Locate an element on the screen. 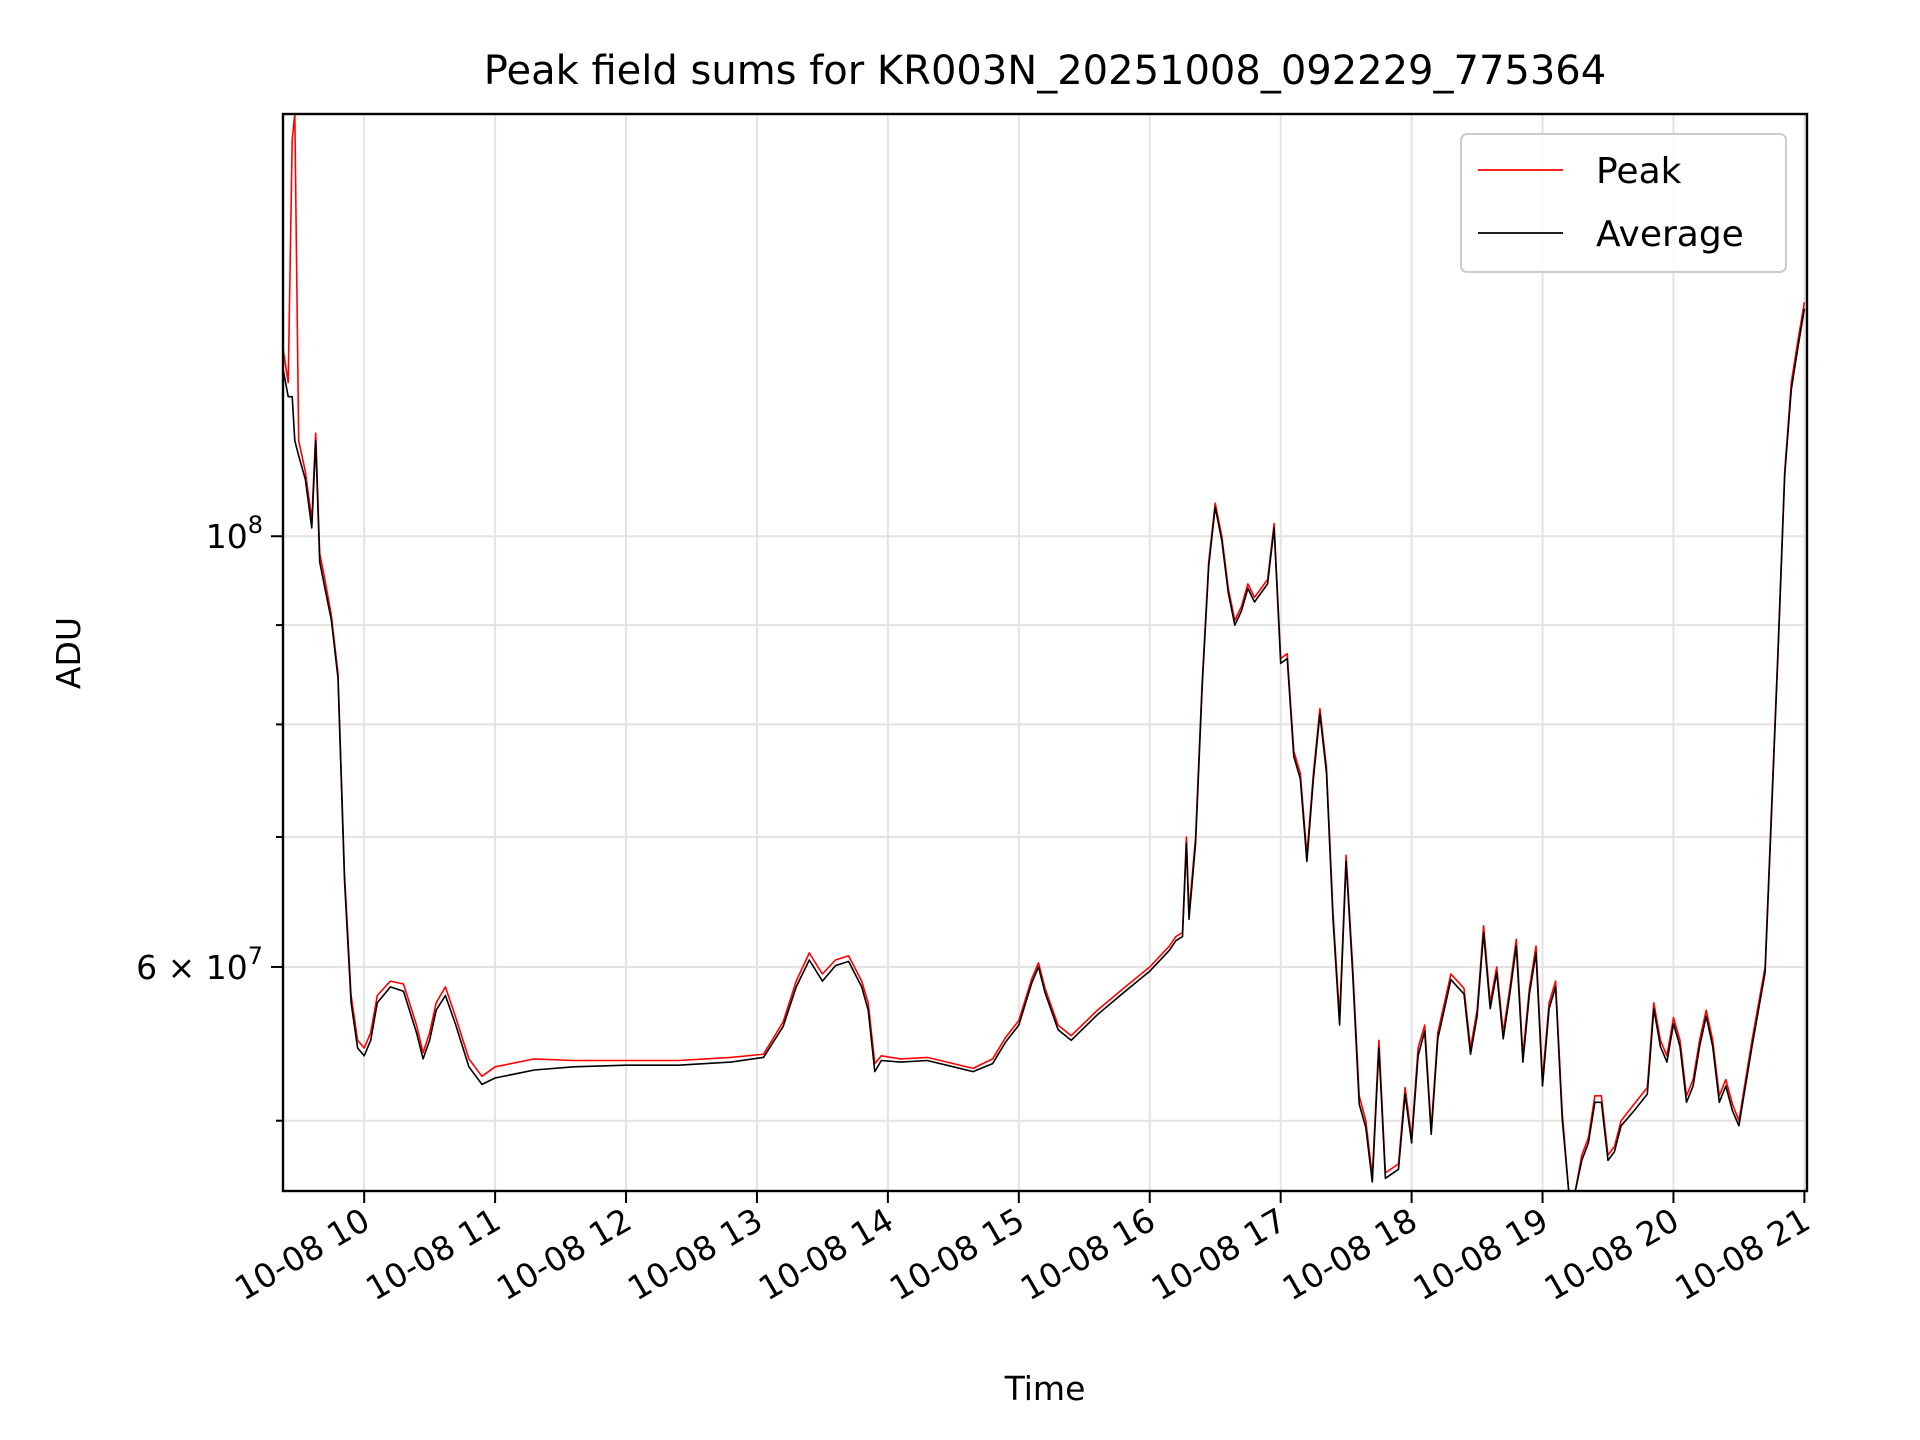  x-tick-label: 10-08 18 is located at coordinates (1350, 1254).